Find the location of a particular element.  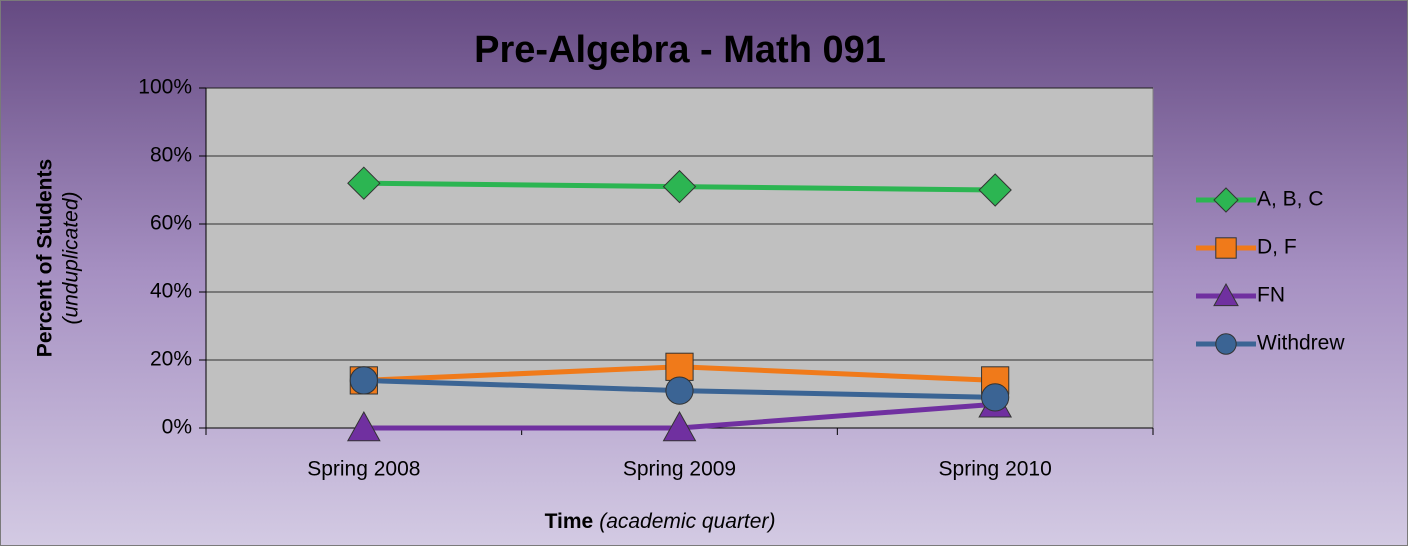

legend-label: D, F is located at coordinates (1277, 247).